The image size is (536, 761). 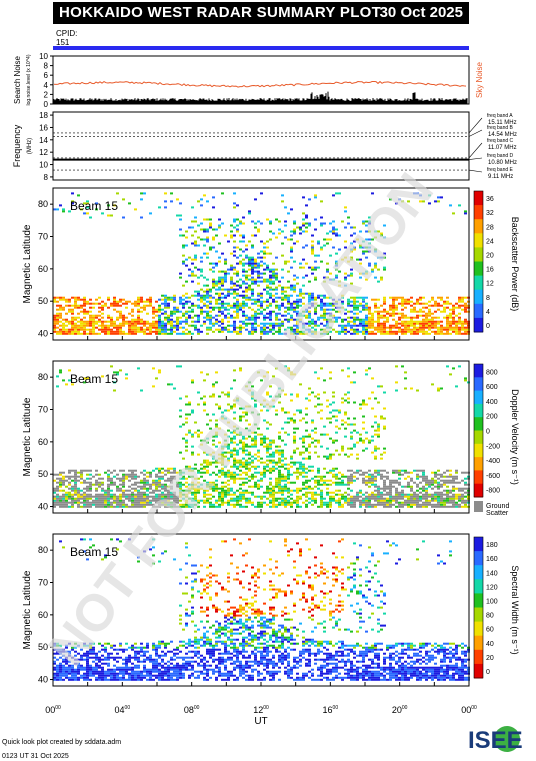 What do you see at coordinates (500, 170) in the screenshot?
I see `freq-band-name: freq band E` at bounding box center [500, 170].